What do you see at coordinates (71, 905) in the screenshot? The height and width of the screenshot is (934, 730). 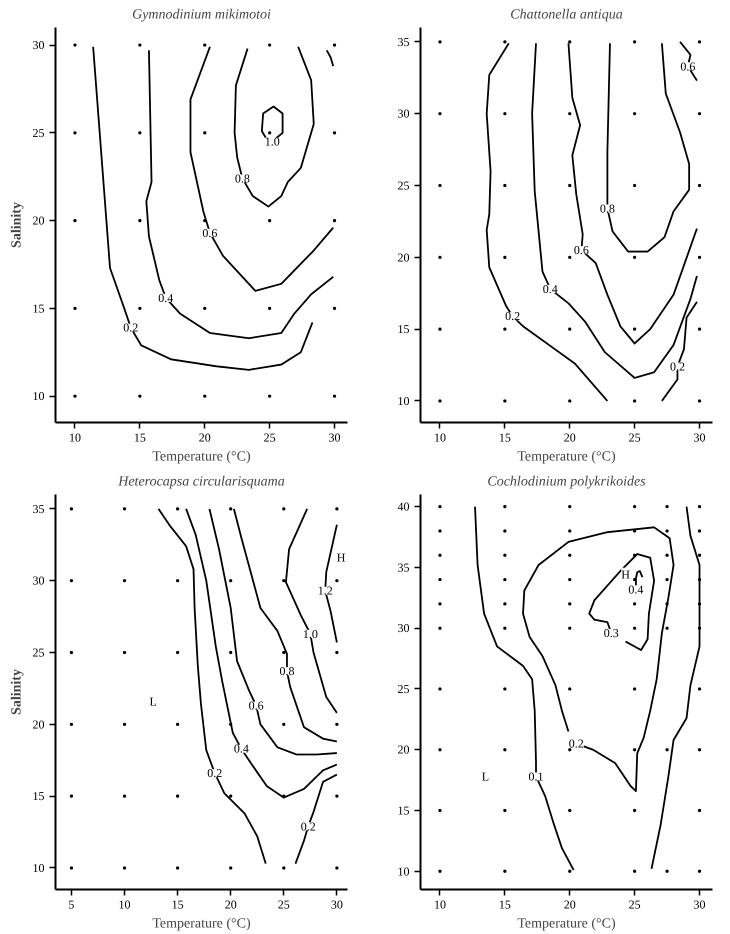 I see `x-tick-label: 5` at bounding box center [71, 905].